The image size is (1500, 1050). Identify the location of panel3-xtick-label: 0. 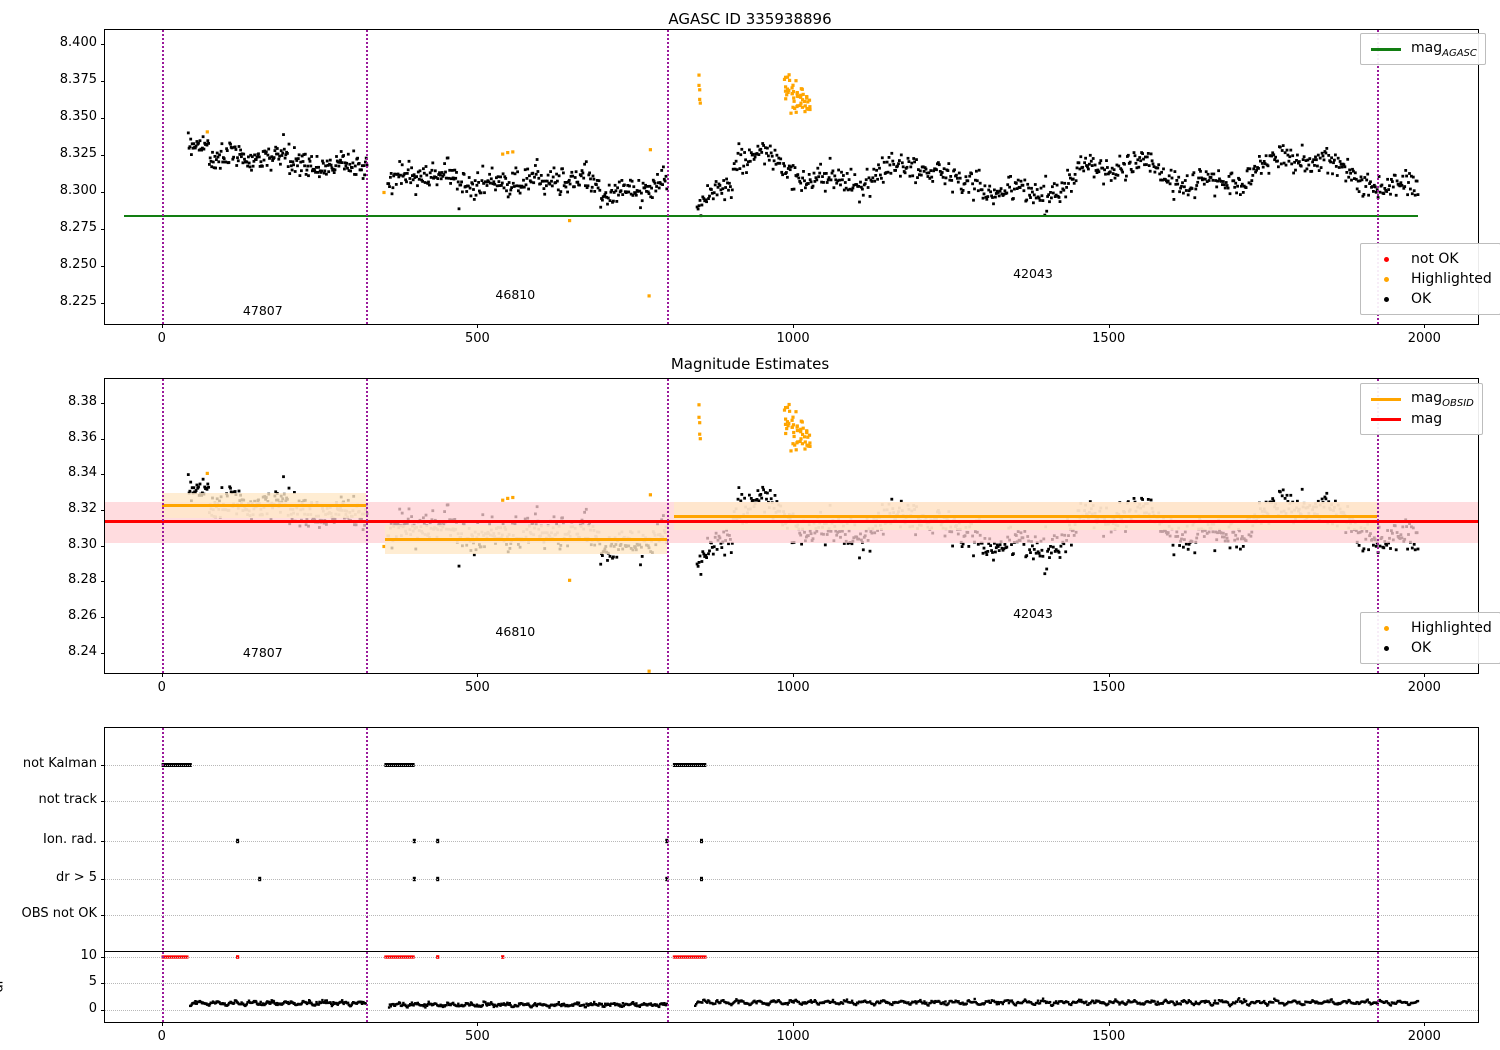
(161, 1036).